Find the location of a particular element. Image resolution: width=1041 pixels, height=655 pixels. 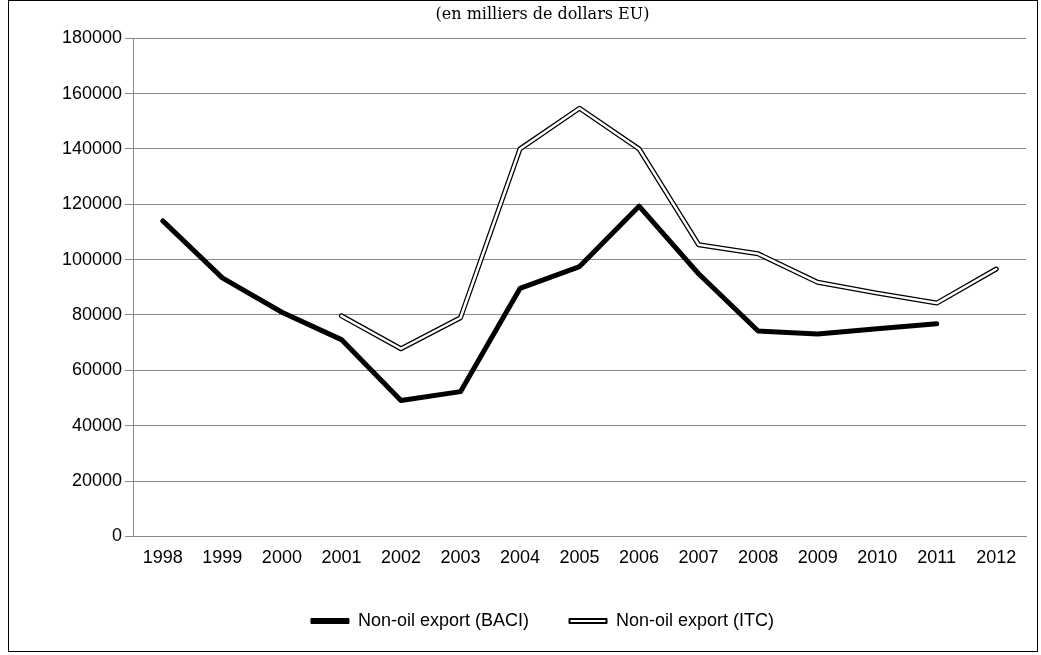

x-tick-label: 2004 is located at coordinates (520, 557).